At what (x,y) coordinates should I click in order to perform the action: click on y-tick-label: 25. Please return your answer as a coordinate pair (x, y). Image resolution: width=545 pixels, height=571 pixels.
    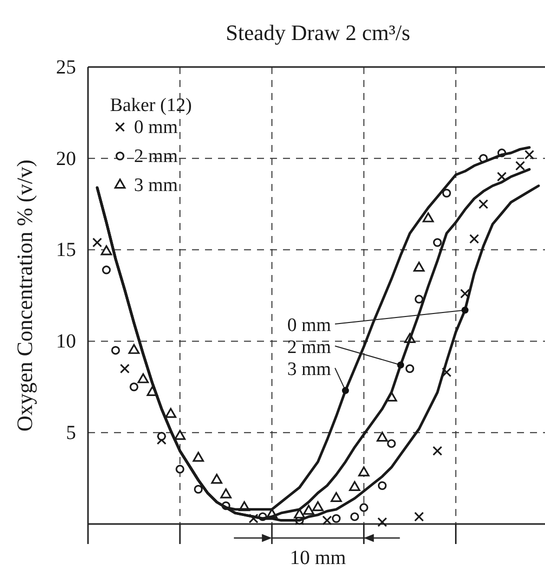
    Looking at the image, I should click on (66, 67).